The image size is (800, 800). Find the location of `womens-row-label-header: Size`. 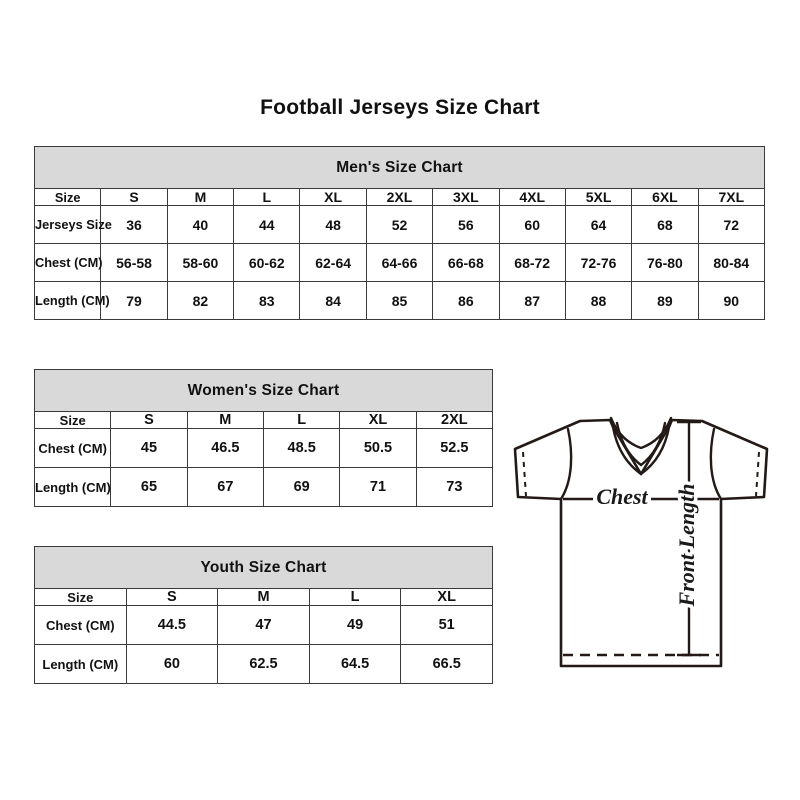

womens-row-label-header: Size is located at coordinates (72, 420).